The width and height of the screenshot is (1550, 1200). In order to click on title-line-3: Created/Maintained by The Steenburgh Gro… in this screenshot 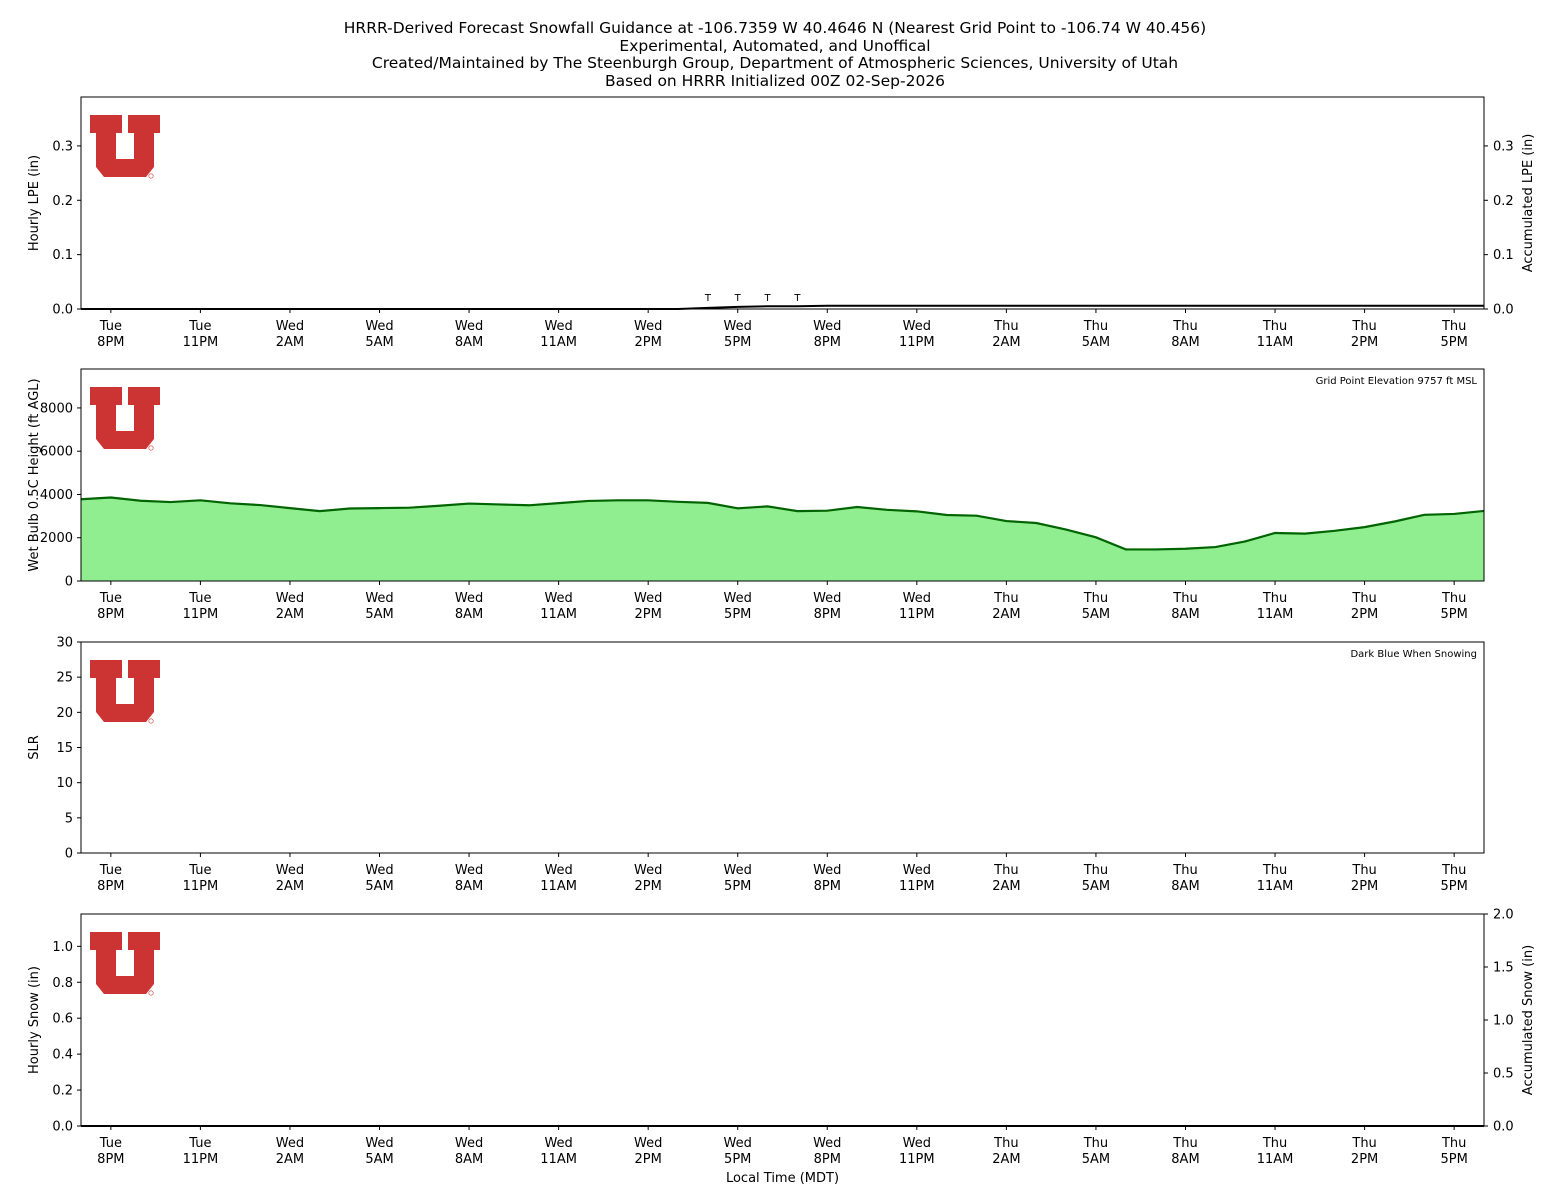, I will do `click(775, 63)`.